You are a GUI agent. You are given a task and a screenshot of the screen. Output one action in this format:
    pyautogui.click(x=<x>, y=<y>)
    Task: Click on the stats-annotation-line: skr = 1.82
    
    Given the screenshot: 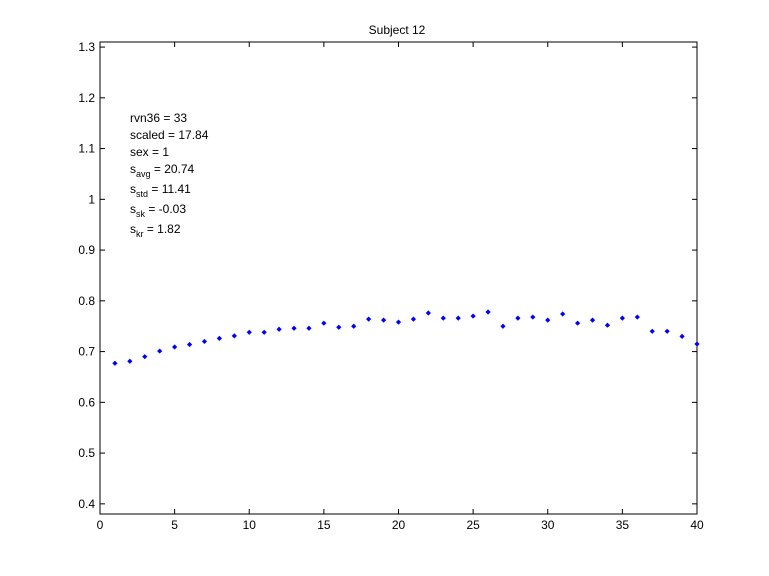 What is the action you would take?
    pyautogui.click(x=155, y=230)
    